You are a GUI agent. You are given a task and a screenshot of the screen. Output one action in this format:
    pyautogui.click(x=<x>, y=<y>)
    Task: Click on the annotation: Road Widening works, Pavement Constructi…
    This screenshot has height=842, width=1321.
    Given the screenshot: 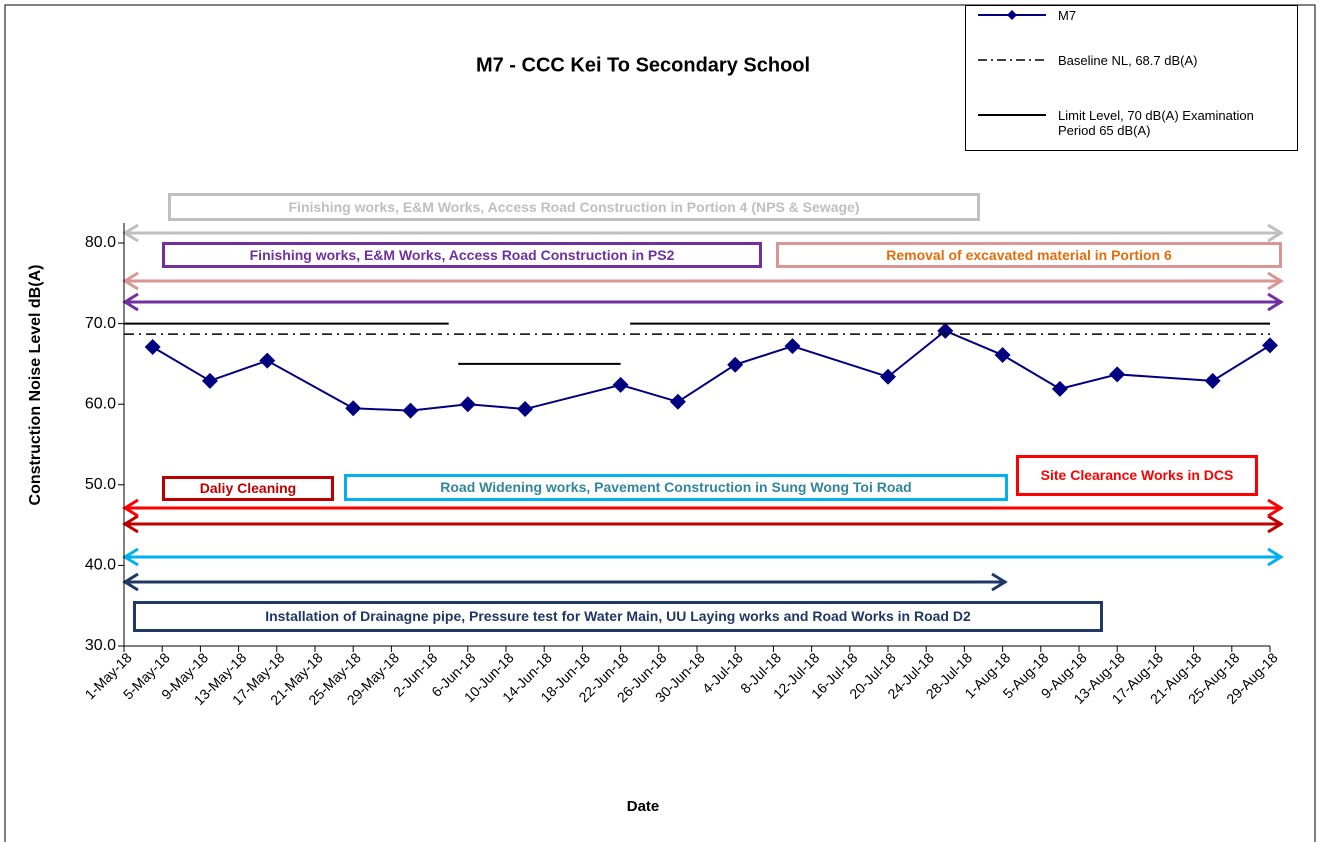 What is the action you would take?
    pyautogui.click(x=676, y=487)
    